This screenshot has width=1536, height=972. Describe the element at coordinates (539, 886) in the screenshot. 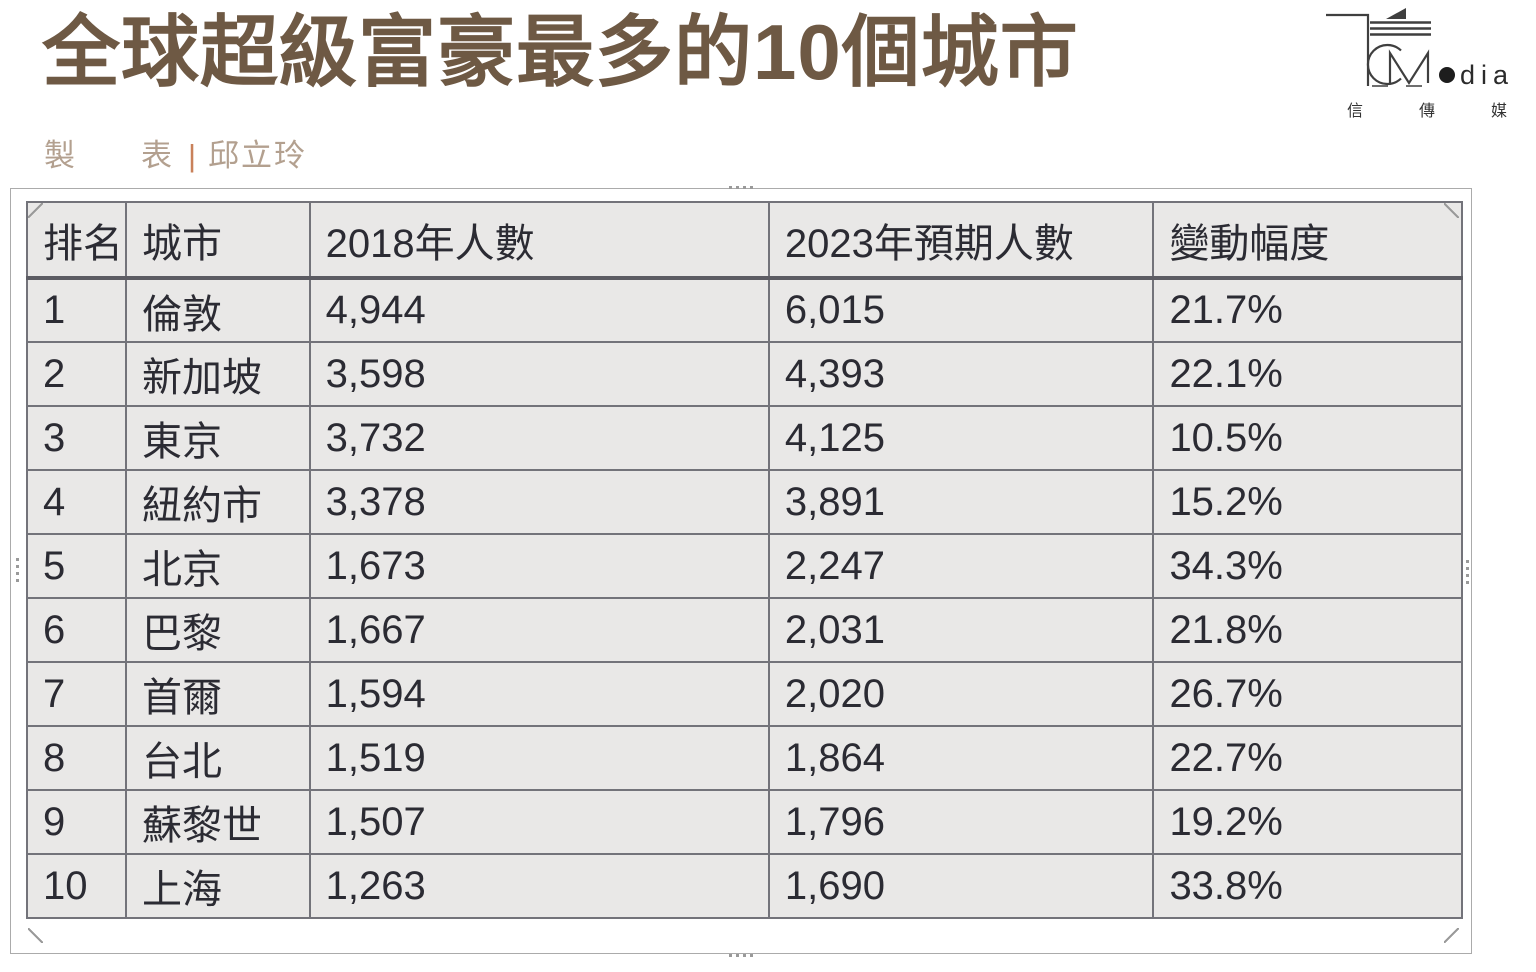

I see `table-cell-count-2018: 1,263` at that location.